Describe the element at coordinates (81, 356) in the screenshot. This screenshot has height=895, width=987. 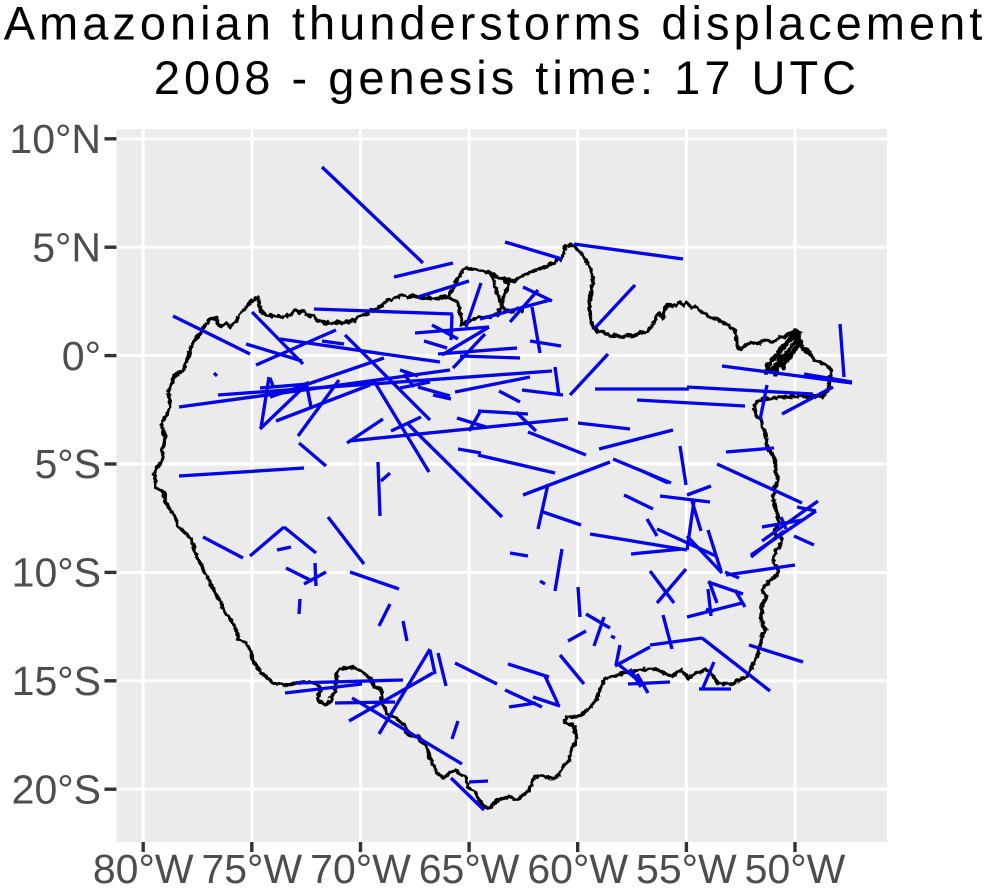
I see `svg-text: 0°` at that location.